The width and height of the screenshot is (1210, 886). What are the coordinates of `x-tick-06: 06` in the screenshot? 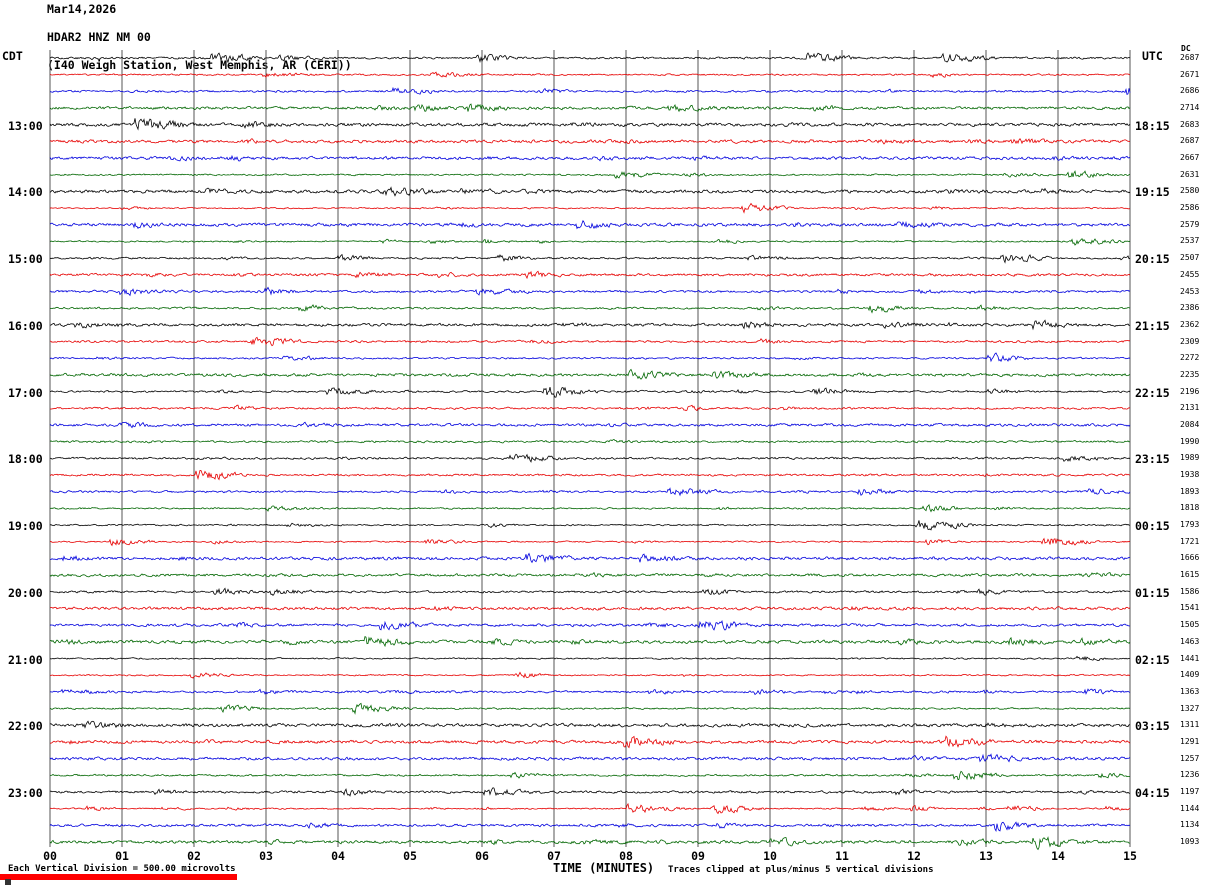 It's located at (482, 856).